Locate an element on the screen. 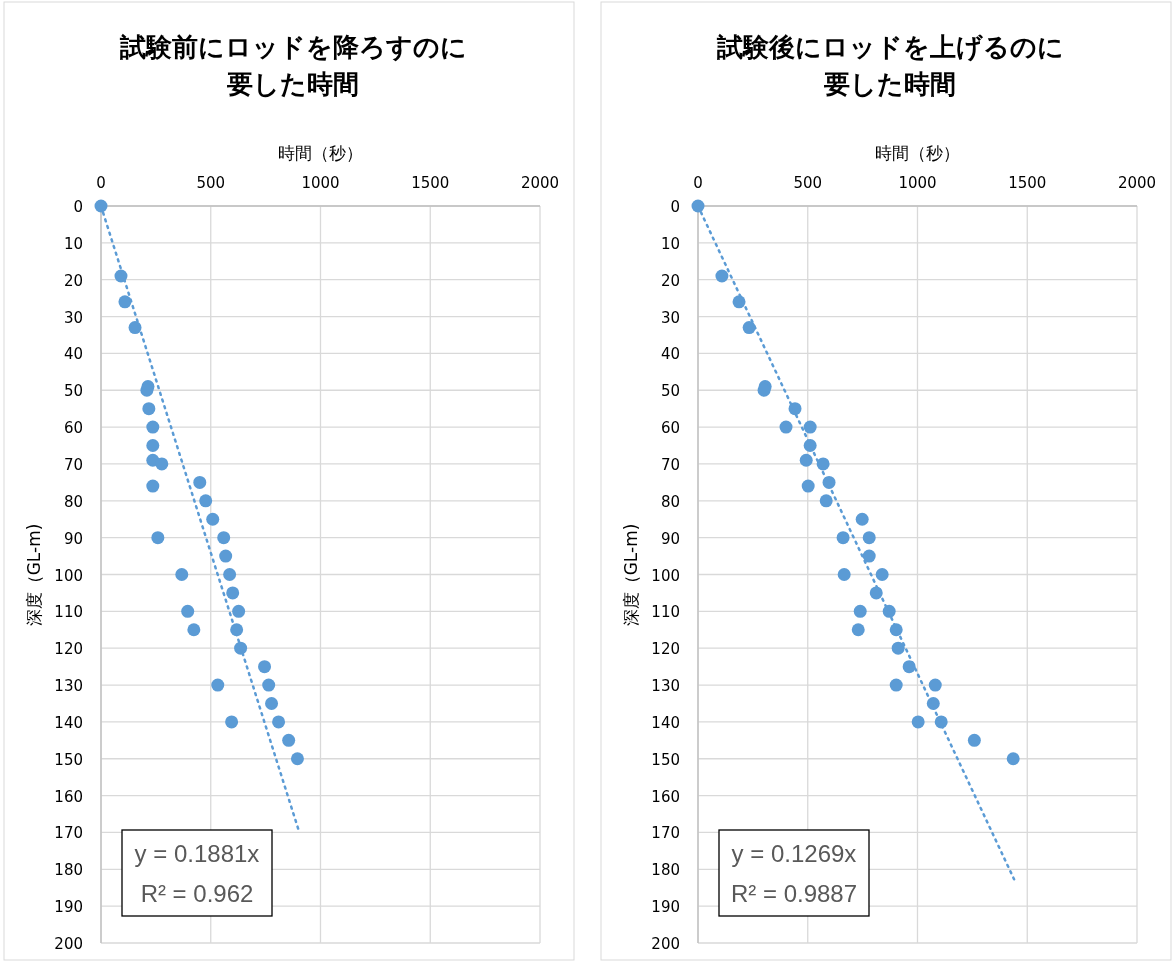  chart-title: 試験前にロッドを降ろすのに要した時間 is located at coordinates (292, 65).